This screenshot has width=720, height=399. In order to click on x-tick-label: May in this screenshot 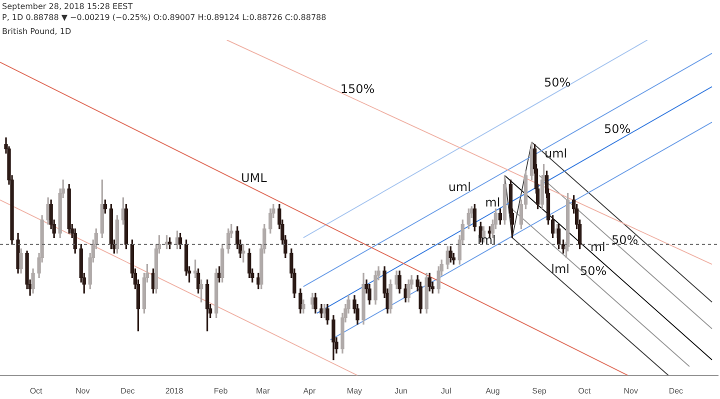, I will do `click(354, 391)`.